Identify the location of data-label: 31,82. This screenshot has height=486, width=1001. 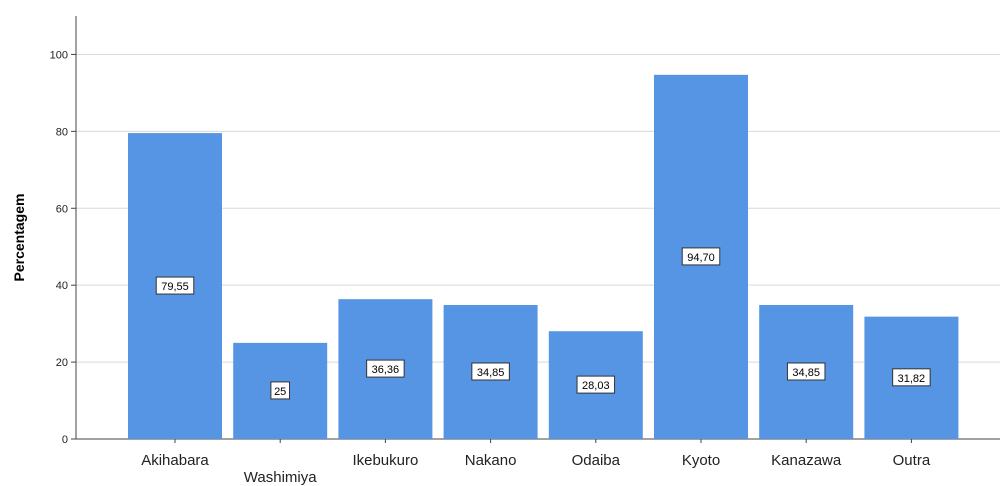
(912, 379).